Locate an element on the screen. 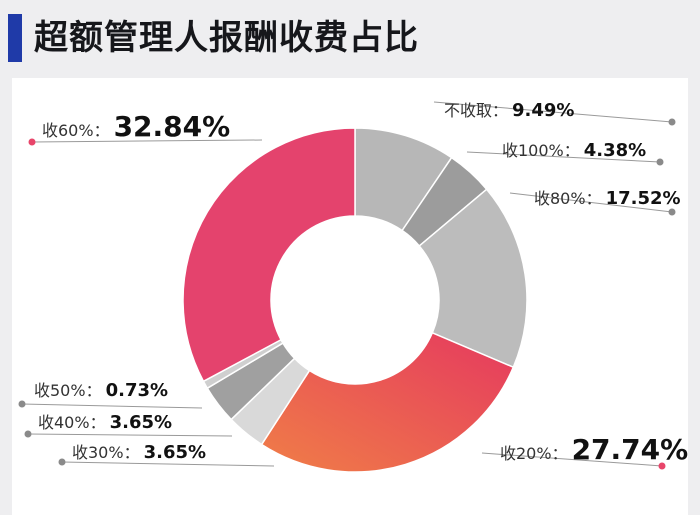 This screenshot has width=700, height=515. label-fee-60pct: 收60%： 32.84% is located at coordinates (136, 126).